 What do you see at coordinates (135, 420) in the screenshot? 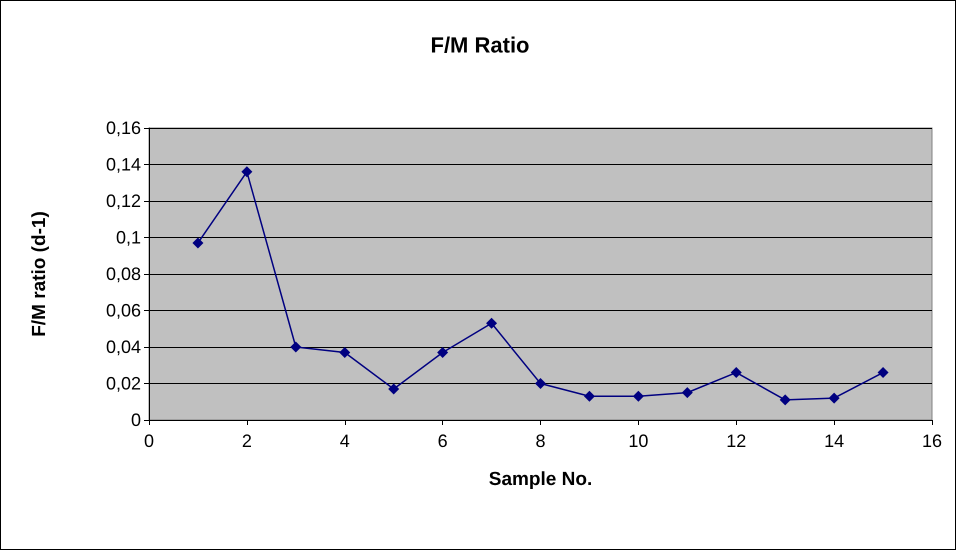
I see `y-tick-label: 0` at bounding box center [135, 420].